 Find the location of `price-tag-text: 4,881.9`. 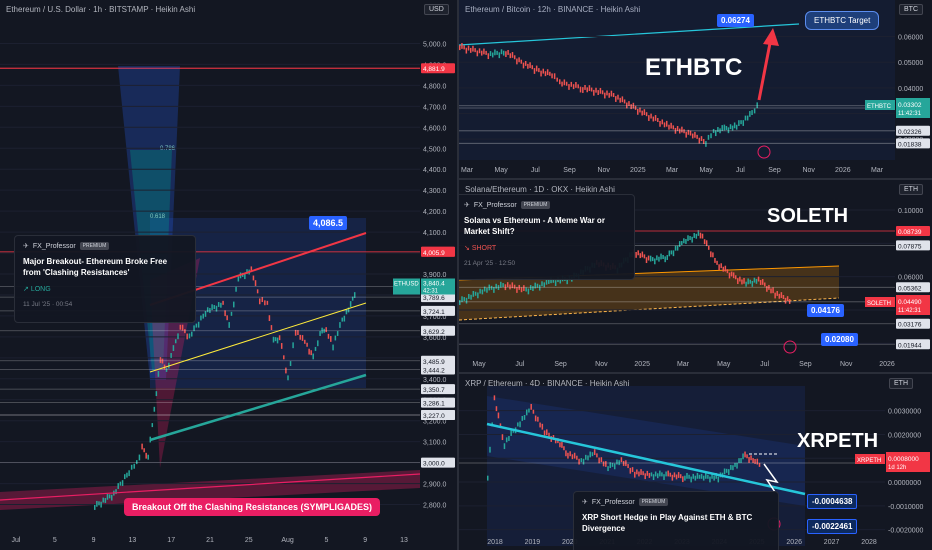

price-tag-text: 4,881.9 is located at coordinates (434, 69).